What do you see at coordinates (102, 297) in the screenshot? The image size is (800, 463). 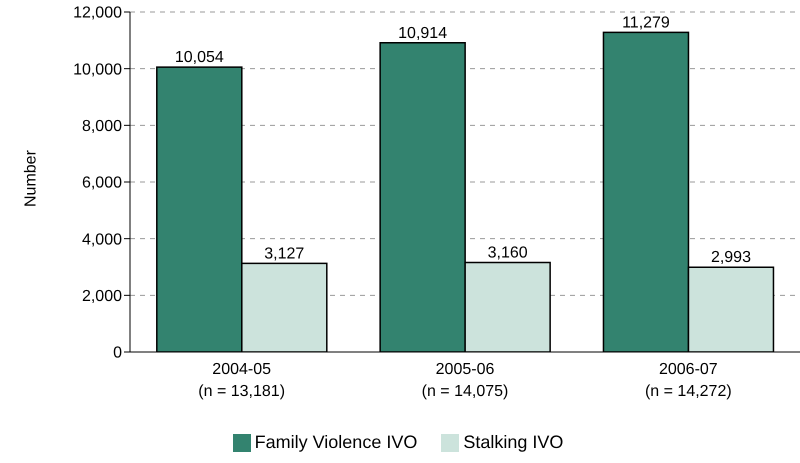 I see `y-tick-label: 2,000` at bounding box center [102, 297].